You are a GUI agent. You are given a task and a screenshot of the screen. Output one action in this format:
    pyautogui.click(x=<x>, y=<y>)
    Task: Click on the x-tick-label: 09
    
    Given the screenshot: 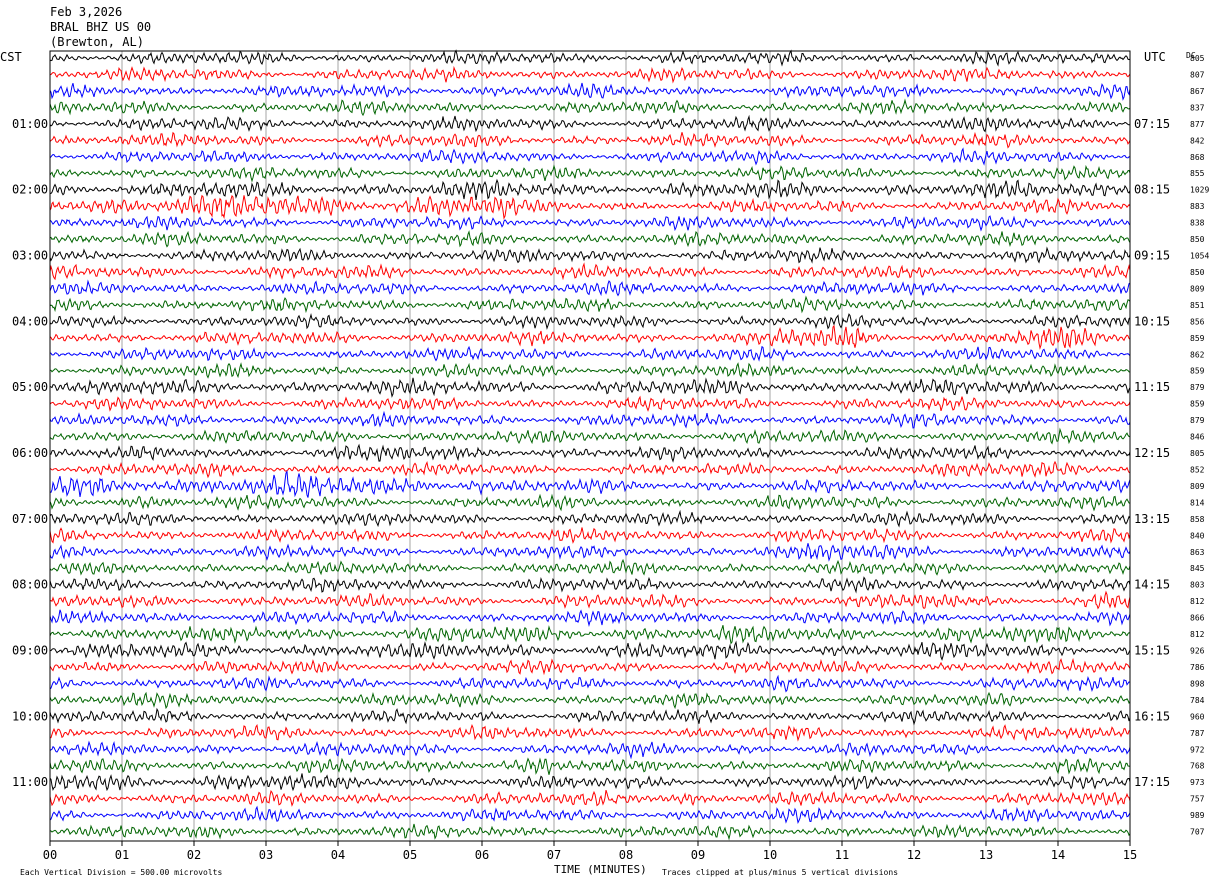 What is the action you would take?
    pyautogui.click(x=698, y=855)
    